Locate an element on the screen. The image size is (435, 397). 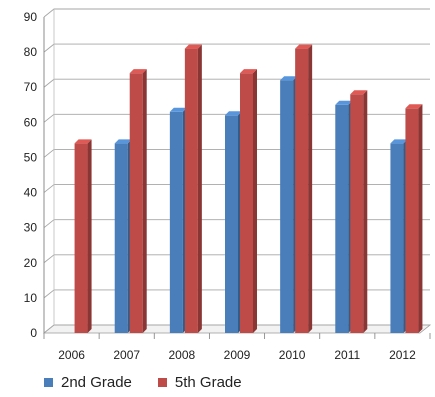
bar-5th-grade-2009 is located at coordinates (248, 201).